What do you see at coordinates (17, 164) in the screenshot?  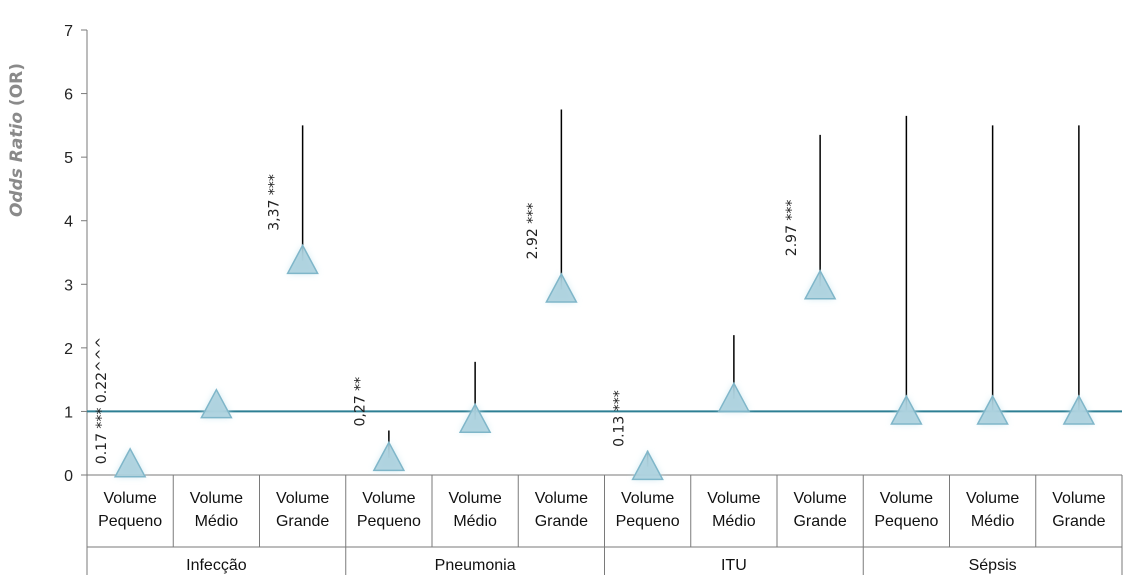 I see `y-axis-title-italic: Odds Ratio` at bounding box center [17, 164].